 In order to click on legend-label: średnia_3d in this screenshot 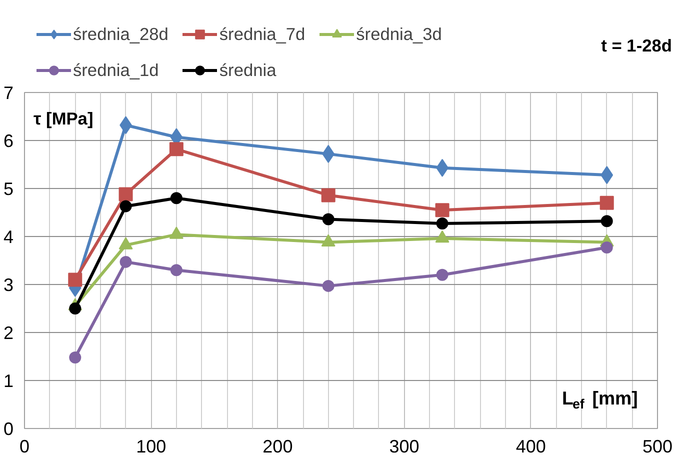, I will do `click(399, 34)`.